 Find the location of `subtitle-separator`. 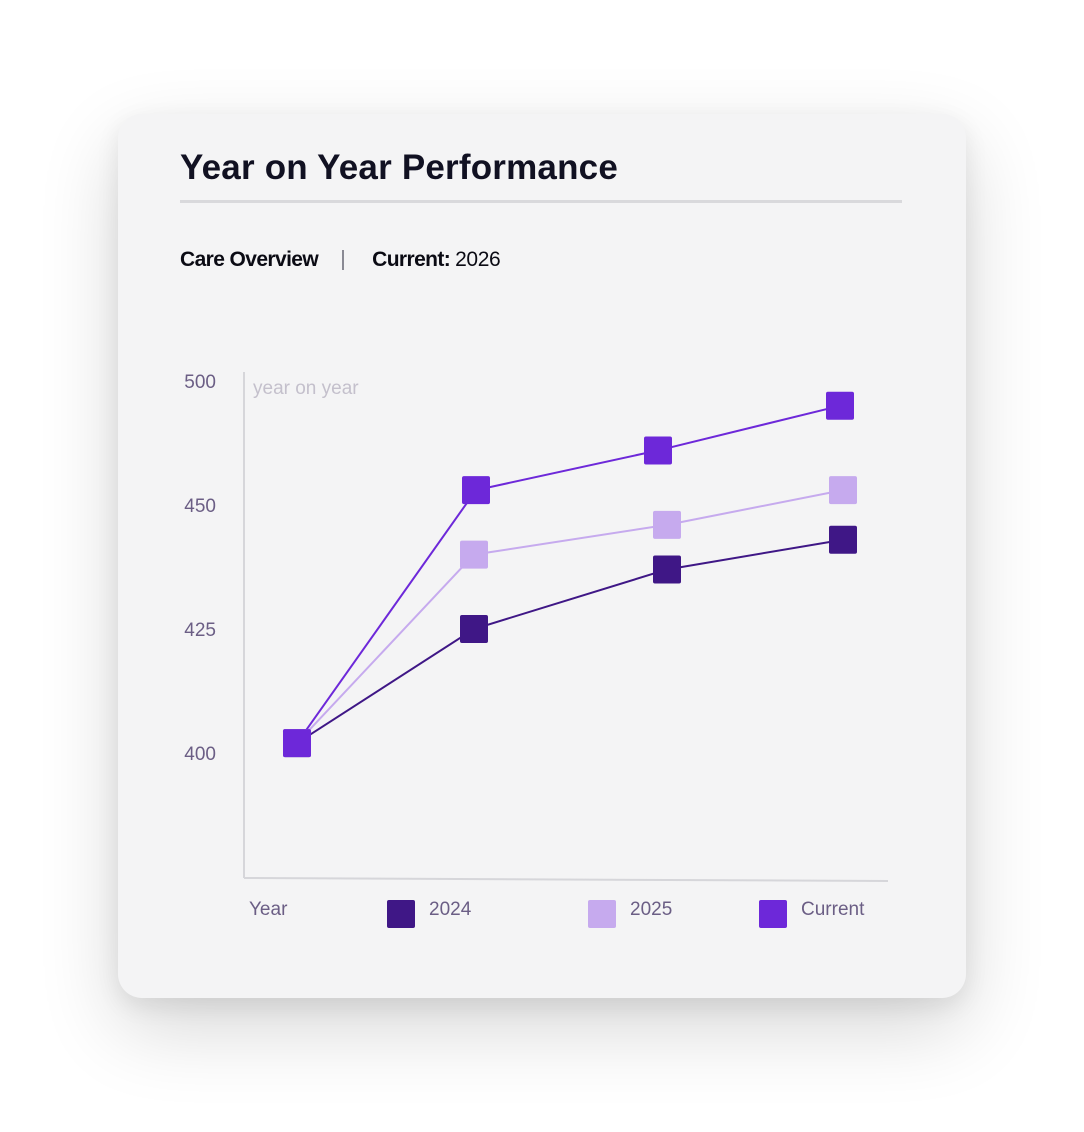

subtitle-separator is located at coordinates (343, 260).